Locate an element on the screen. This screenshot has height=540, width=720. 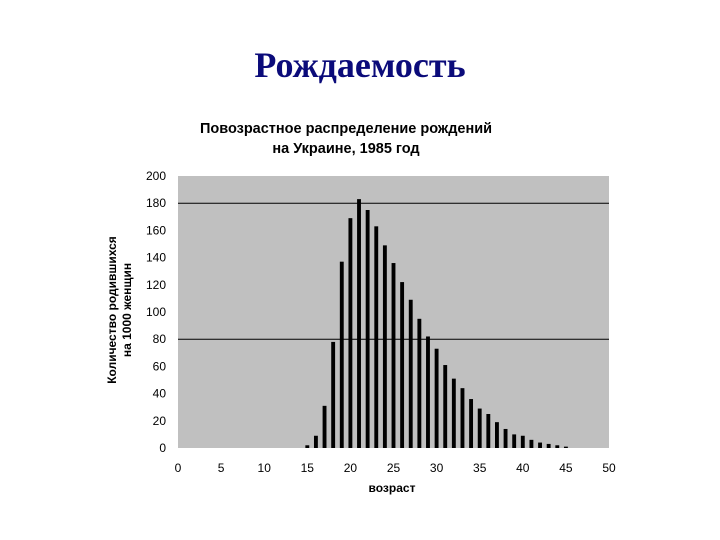
x-tick-label: 15 is located at coordinates (308, 468).